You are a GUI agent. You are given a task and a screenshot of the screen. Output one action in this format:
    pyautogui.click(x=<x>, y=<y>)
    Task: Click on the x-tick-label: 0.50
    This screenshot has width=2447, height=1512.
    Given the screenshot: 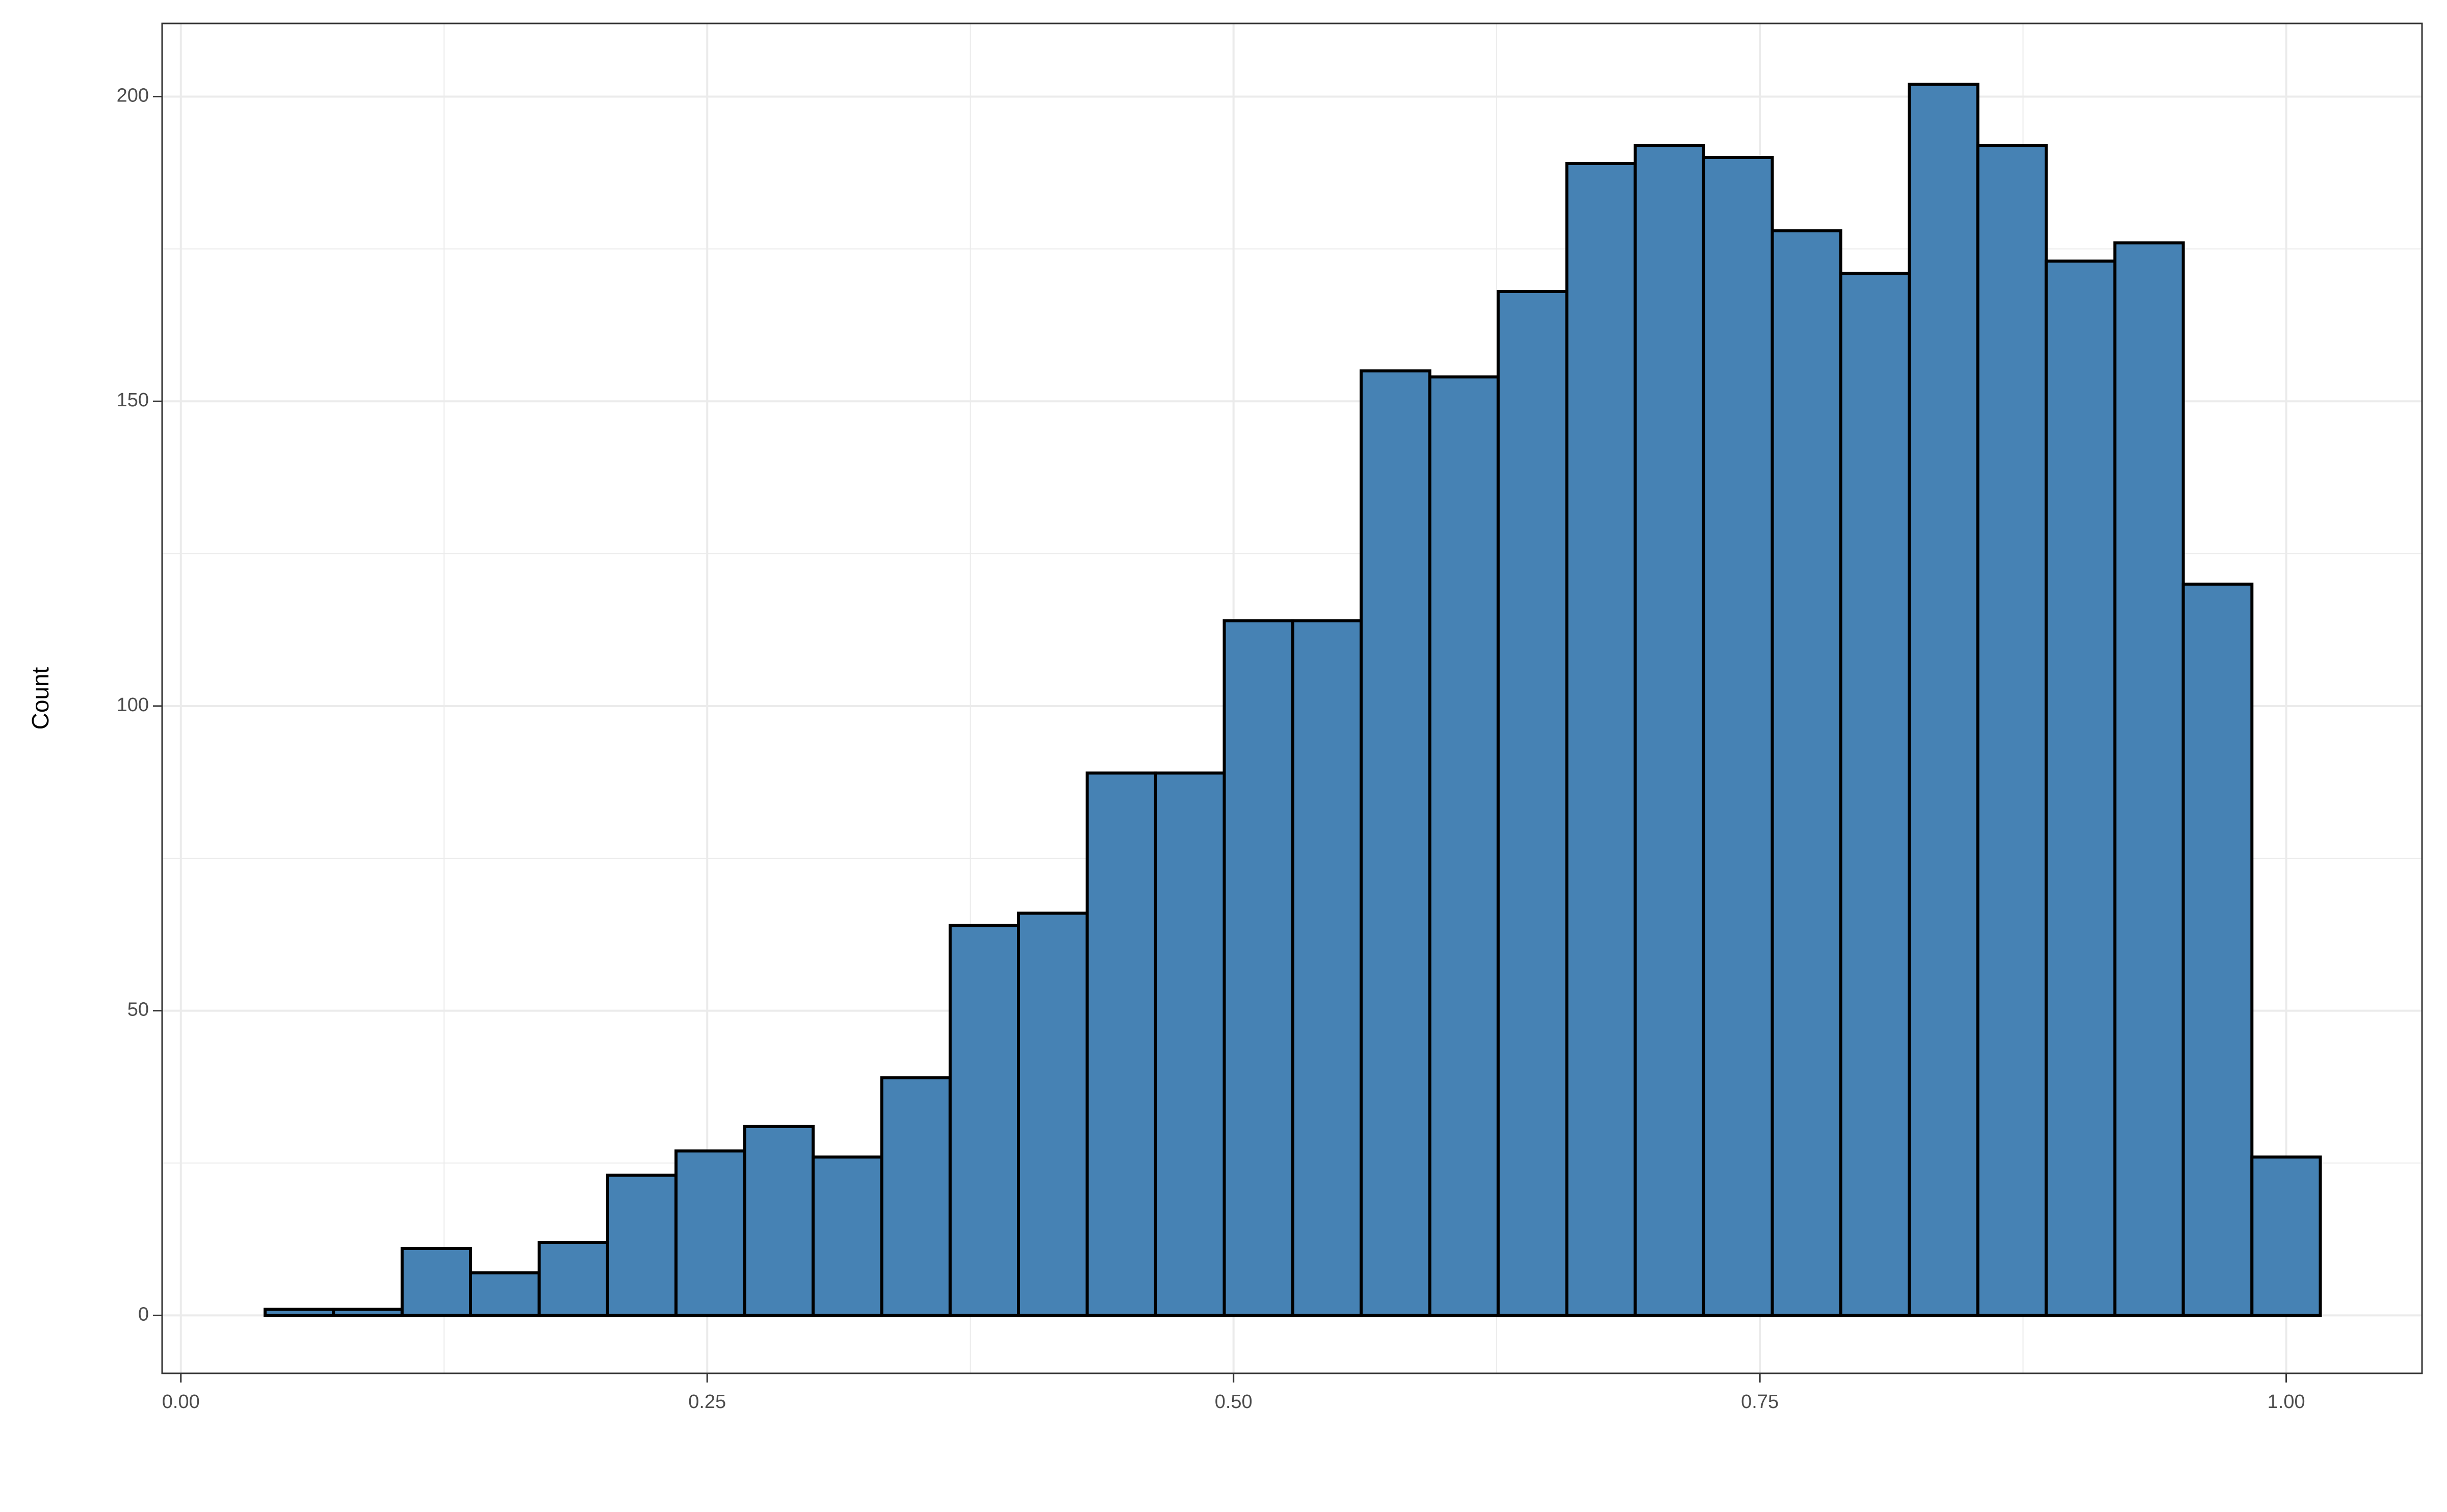 What is the action you would take?
    pyautogui.click(x=1234, y=1402)
    